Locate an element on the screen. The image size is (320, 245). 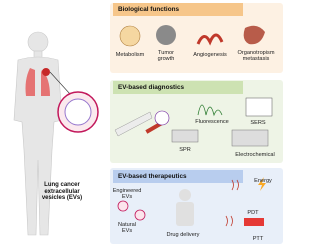
item-label: PDT is located at coordinates (253, 213).